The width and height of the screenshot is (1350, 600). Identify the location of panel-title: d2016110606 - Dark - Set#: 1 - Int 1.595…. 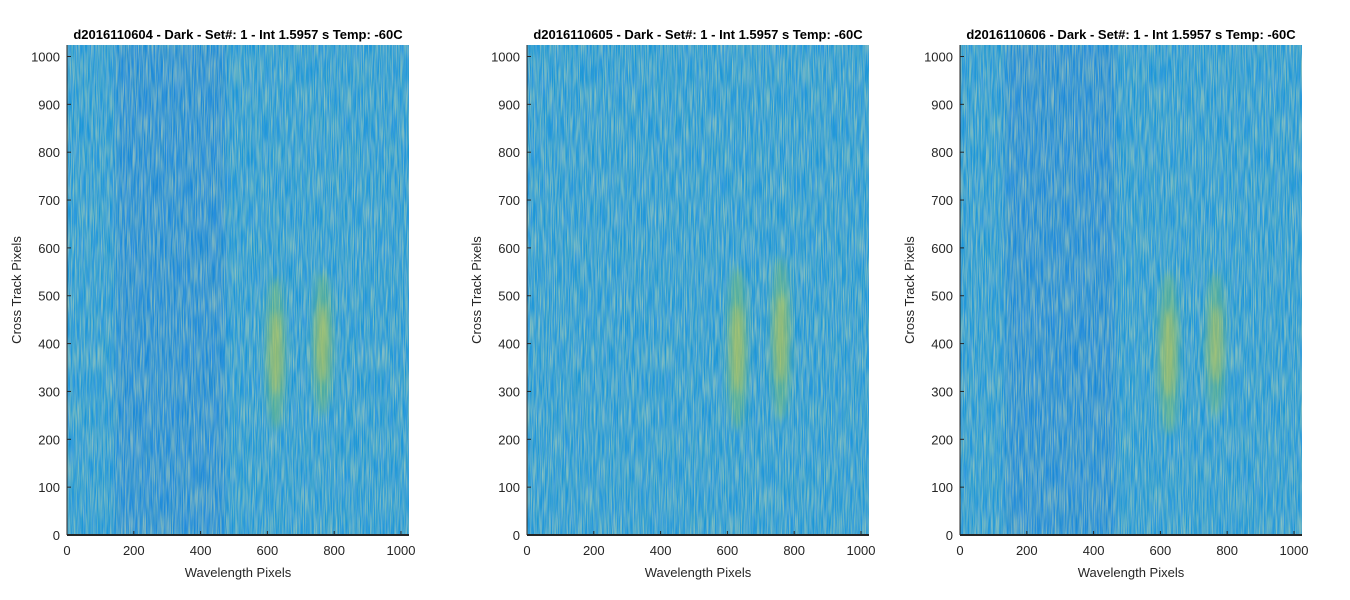
(1131, 34).